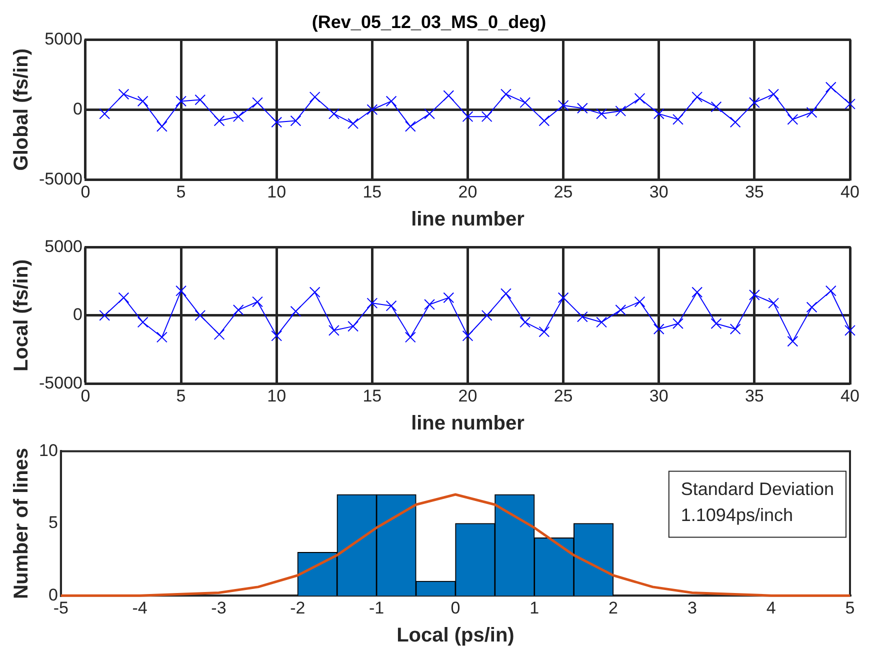 Image resolution: width=888 pixels, height=658 pixels. What do you see at coordinates (563, 396) in the screenshot?
I see `x-tick-label: 25` at bounding box center [563, 396].